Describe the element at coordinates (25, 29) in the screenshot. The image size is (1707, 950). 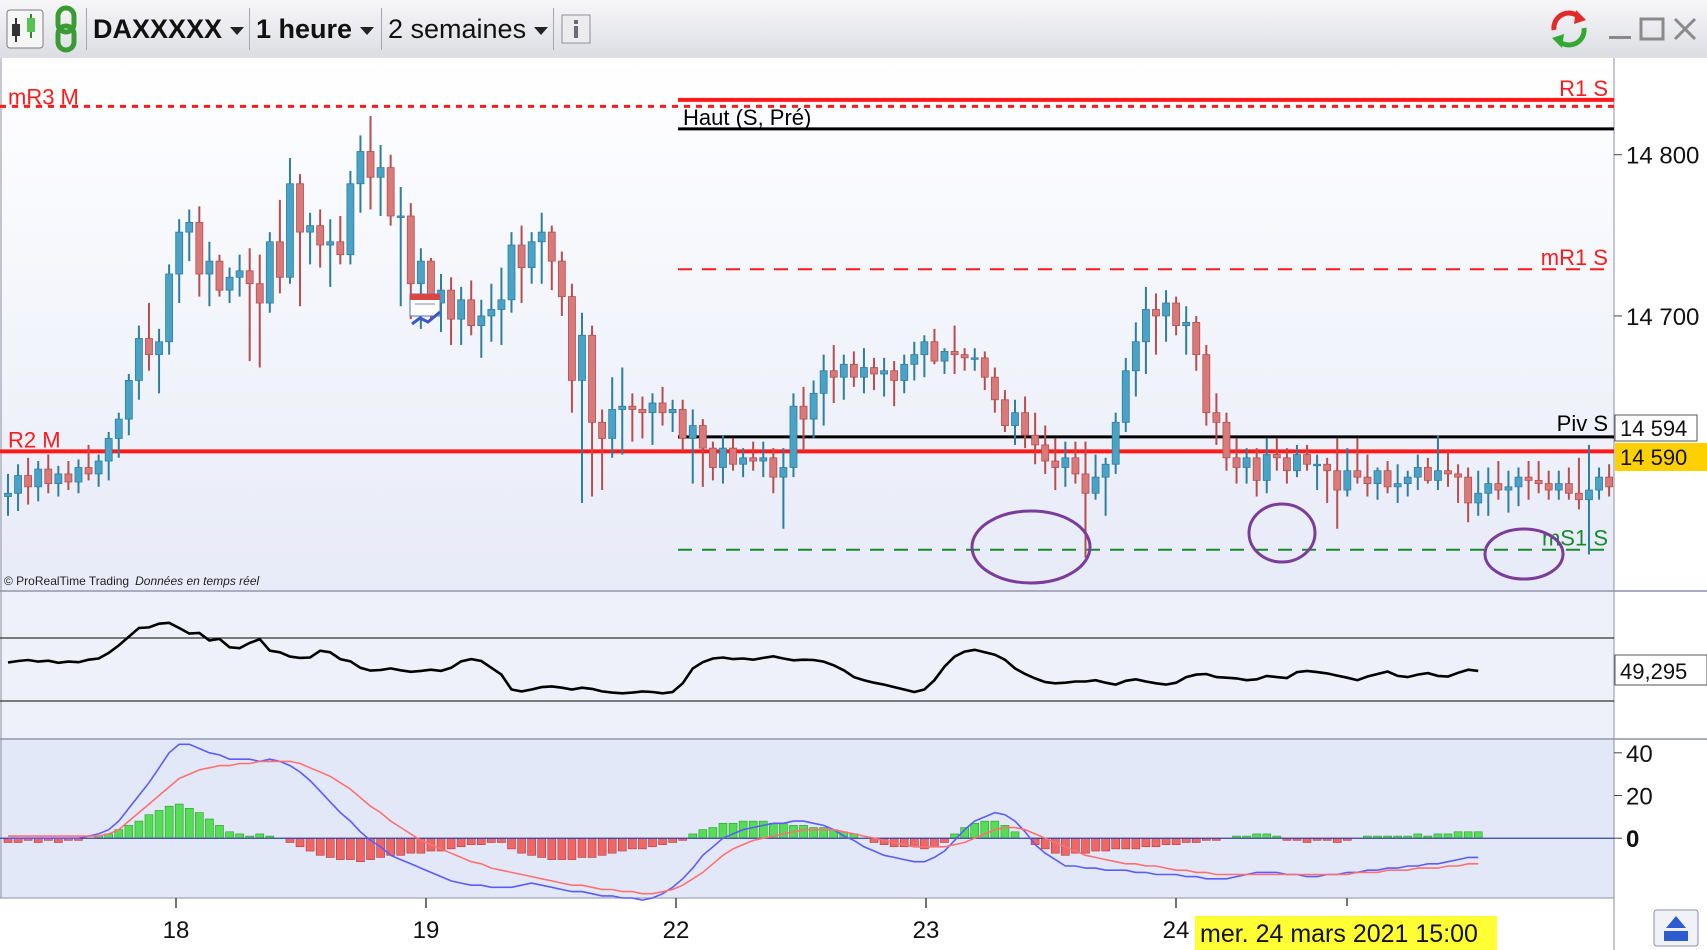
I see `candlestick-icon` at that location.